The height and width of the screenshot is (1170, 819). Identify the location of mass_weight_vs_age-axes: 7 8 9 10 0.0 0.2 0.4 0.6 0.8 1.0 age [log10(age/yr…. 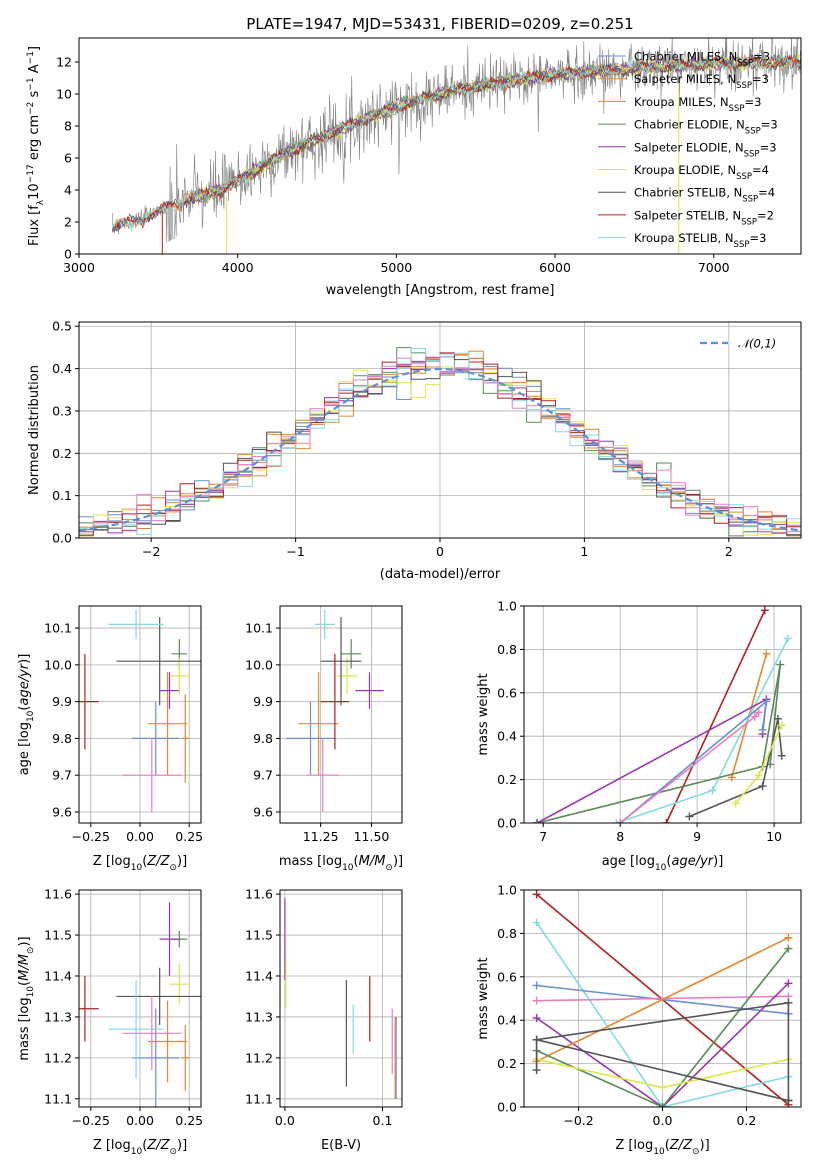
(639, 736).